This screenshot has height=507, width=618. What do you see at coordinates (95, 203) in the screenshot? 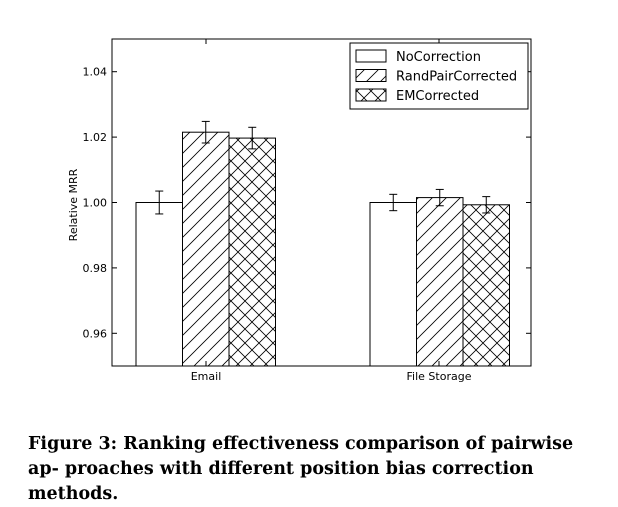
I see `y-tick-label: 1.00` at bounding box center [95, 203].